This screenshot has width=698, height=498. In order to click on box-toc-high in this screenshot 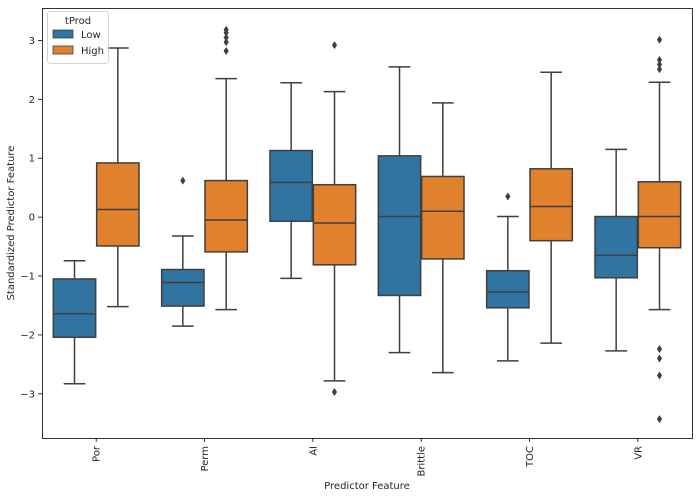, I will do `click(551, 207)`.